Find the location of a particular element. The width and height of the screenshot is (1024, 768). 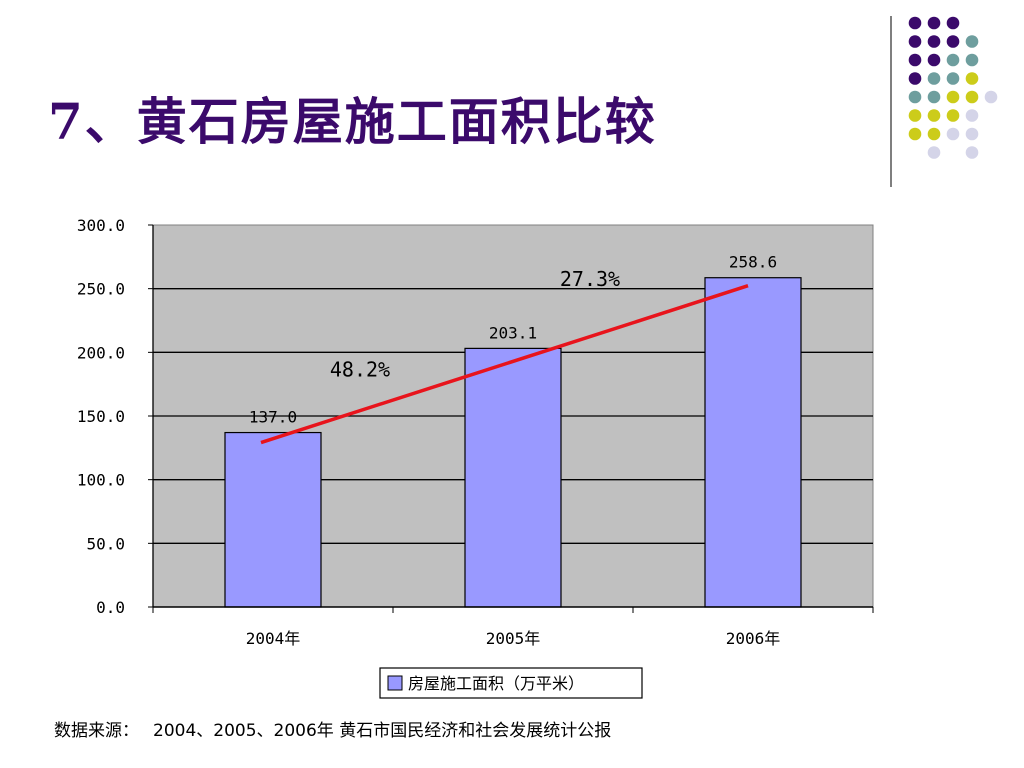

source-label: 数据来源： is located at coordinates (96, 731).